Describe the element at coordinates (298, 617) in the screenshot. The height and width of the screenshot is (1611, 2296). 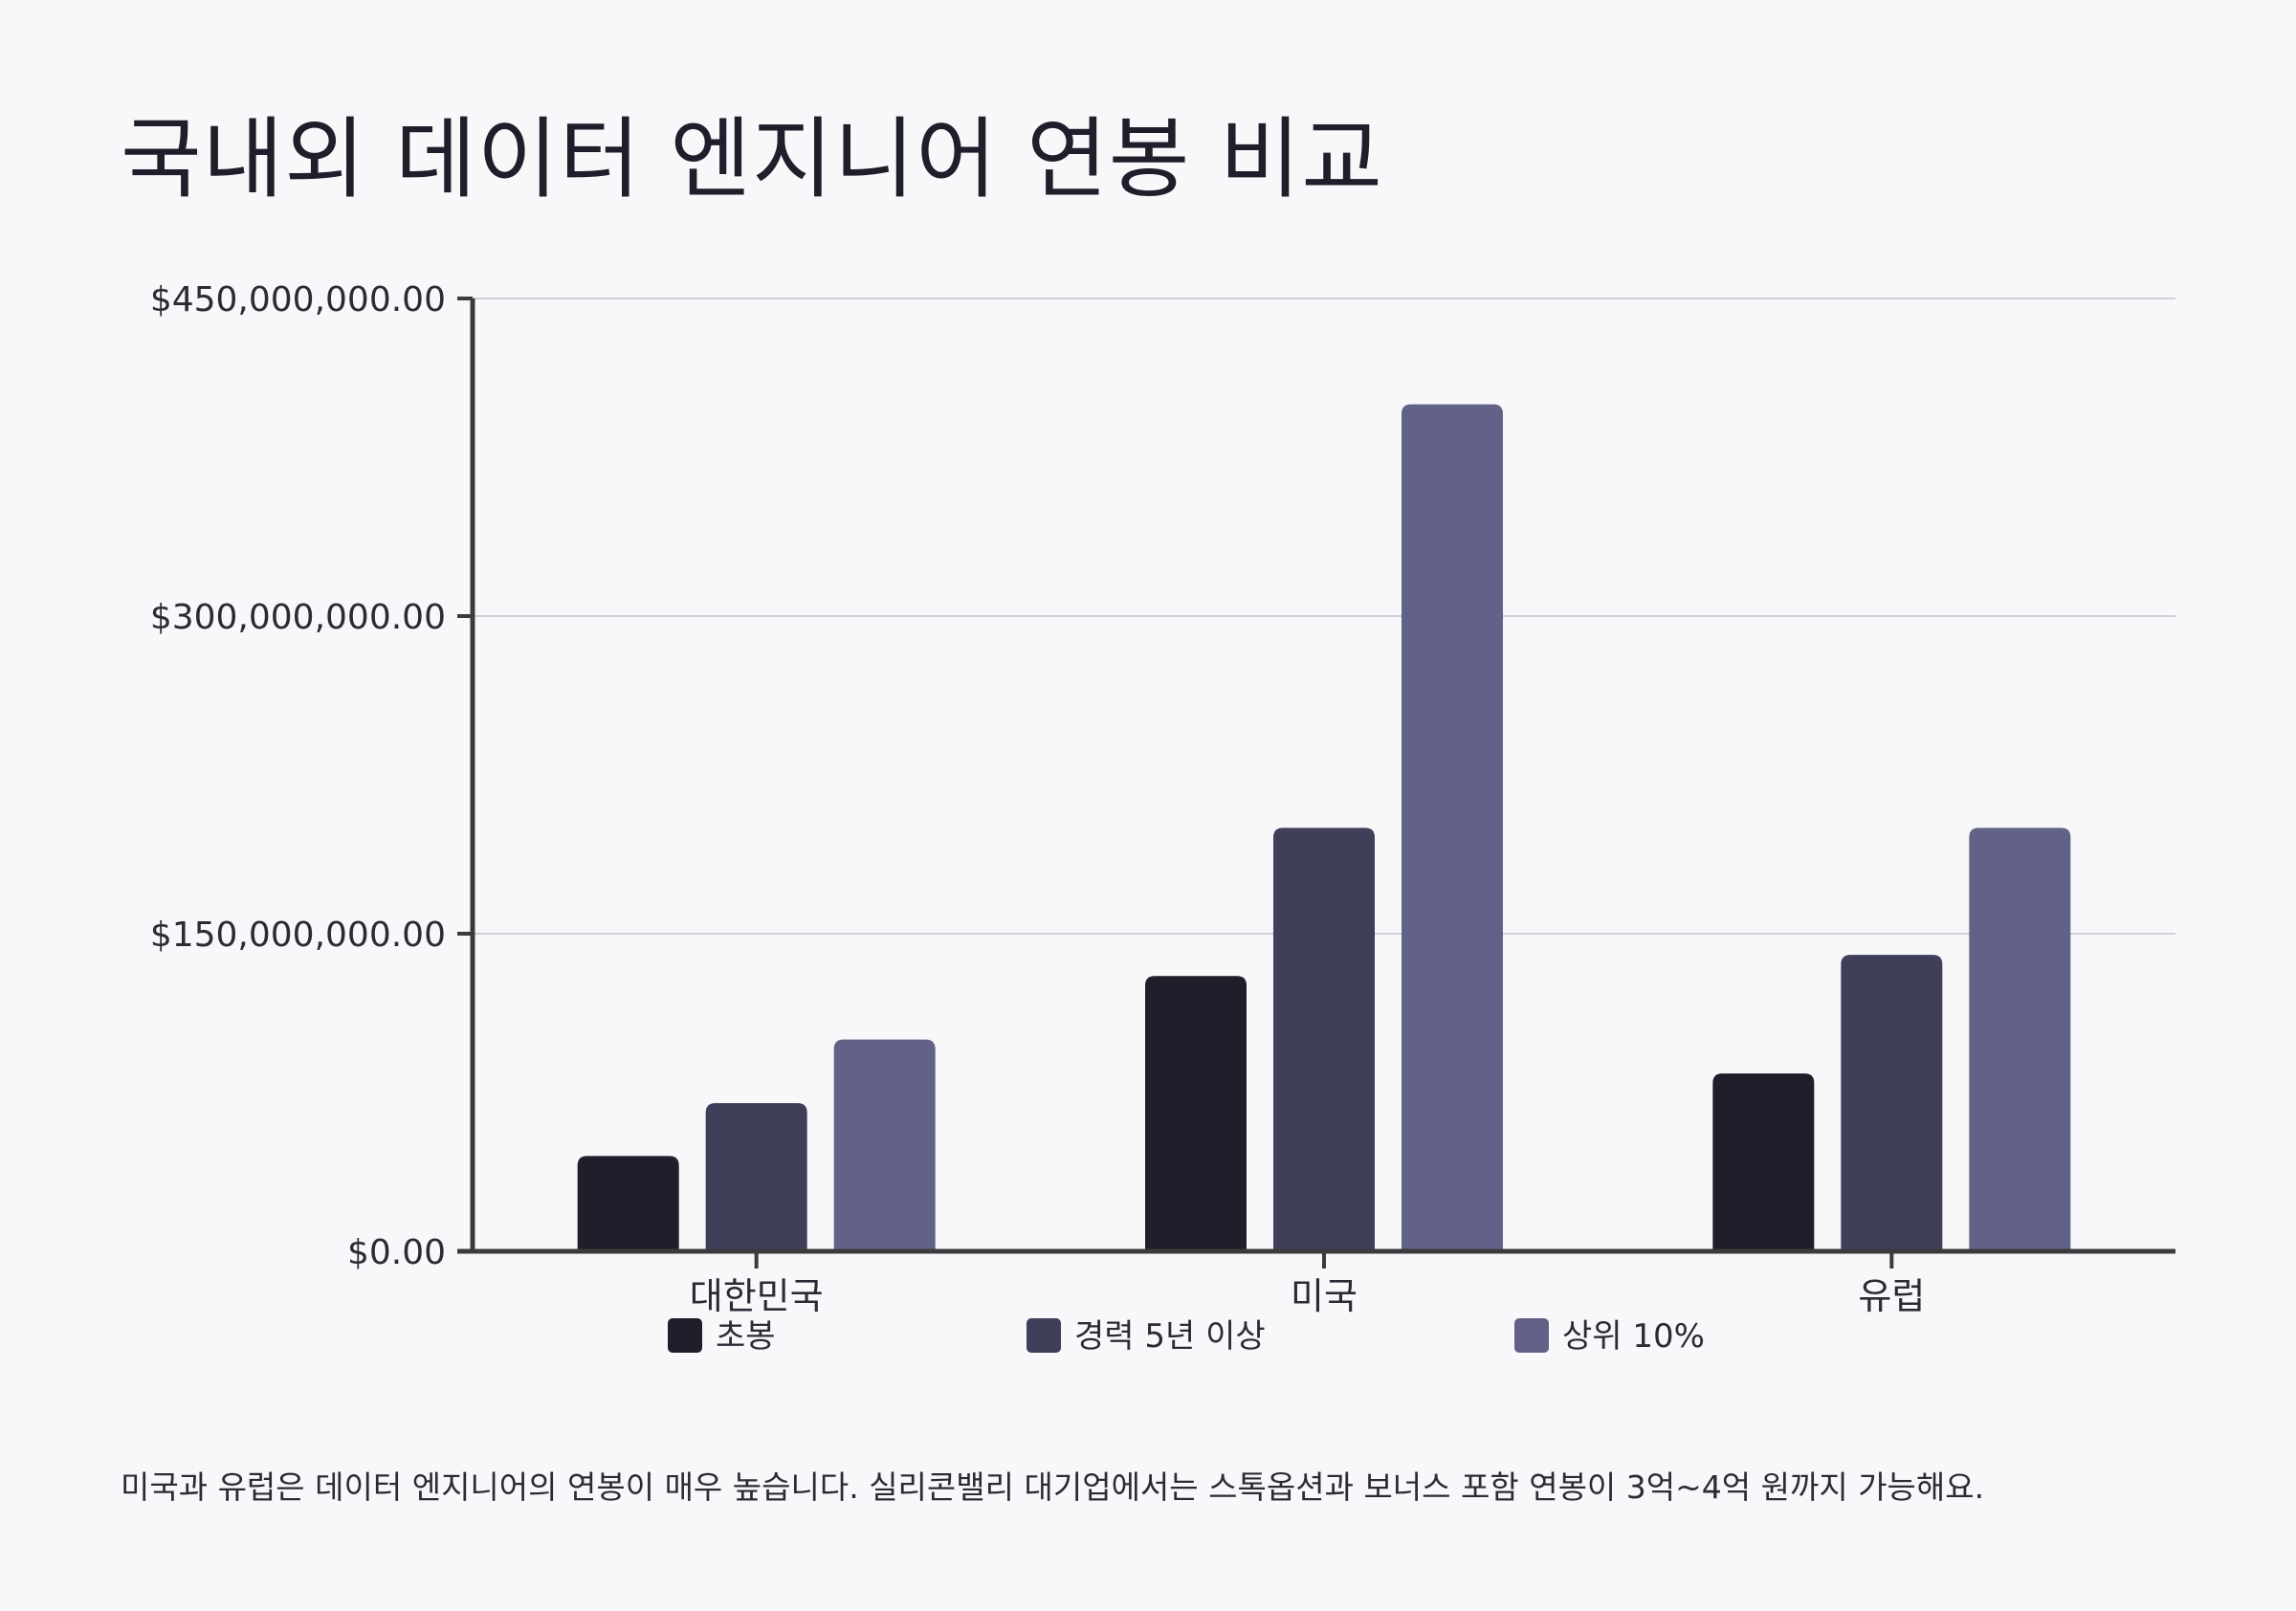
I see `y-tick-label: $300,000,000.00` at that location.